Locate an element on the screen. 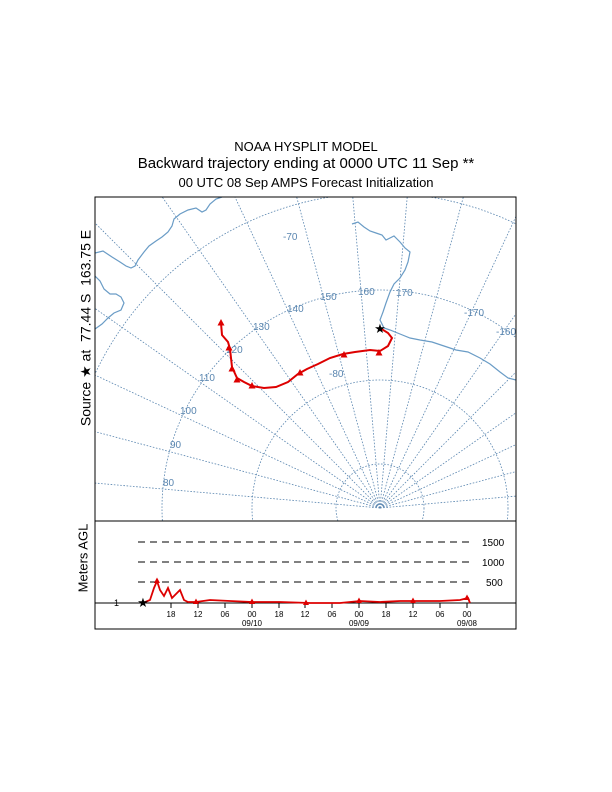 The width and height of the screenshot is (612, 792). coastline-right is located at coordinates (433, 301).